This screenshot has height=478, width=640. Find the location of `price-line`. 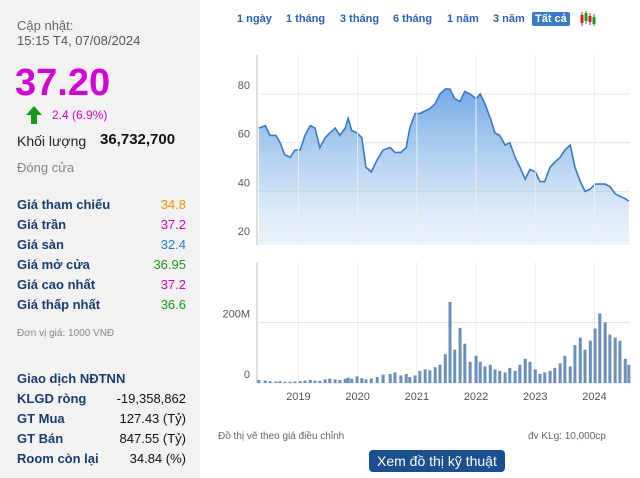

price-line is located at coordinates (444, 145).